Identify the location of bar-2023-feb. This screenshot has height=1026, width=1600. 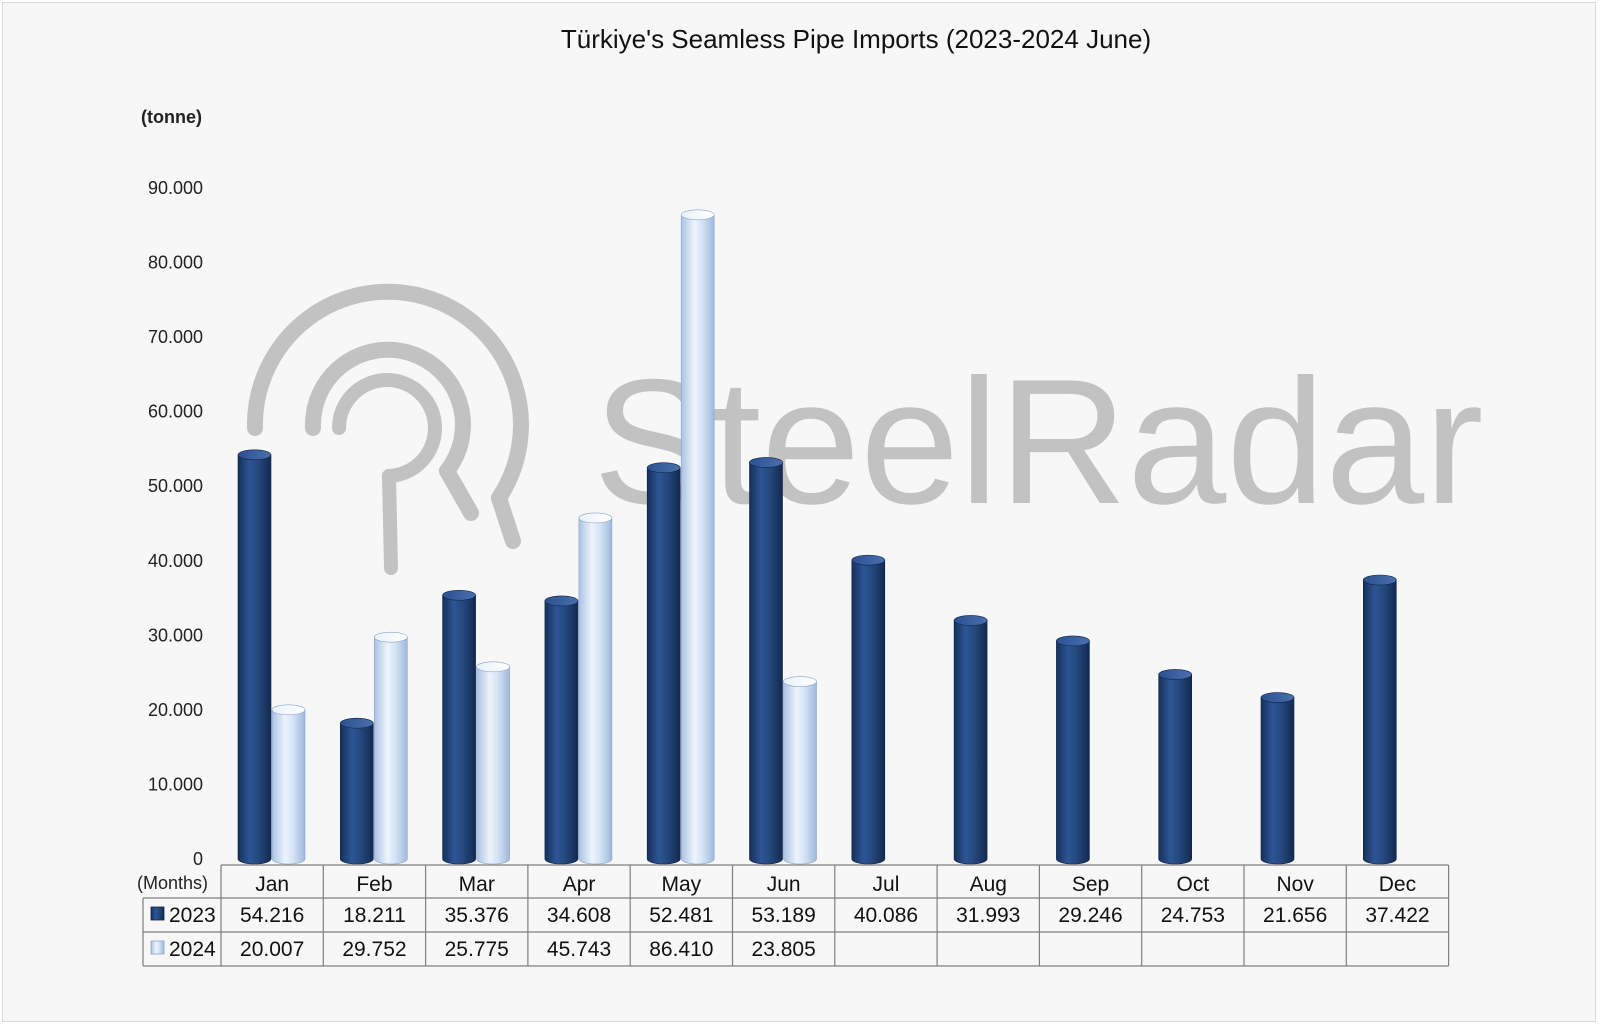
(356, 791).